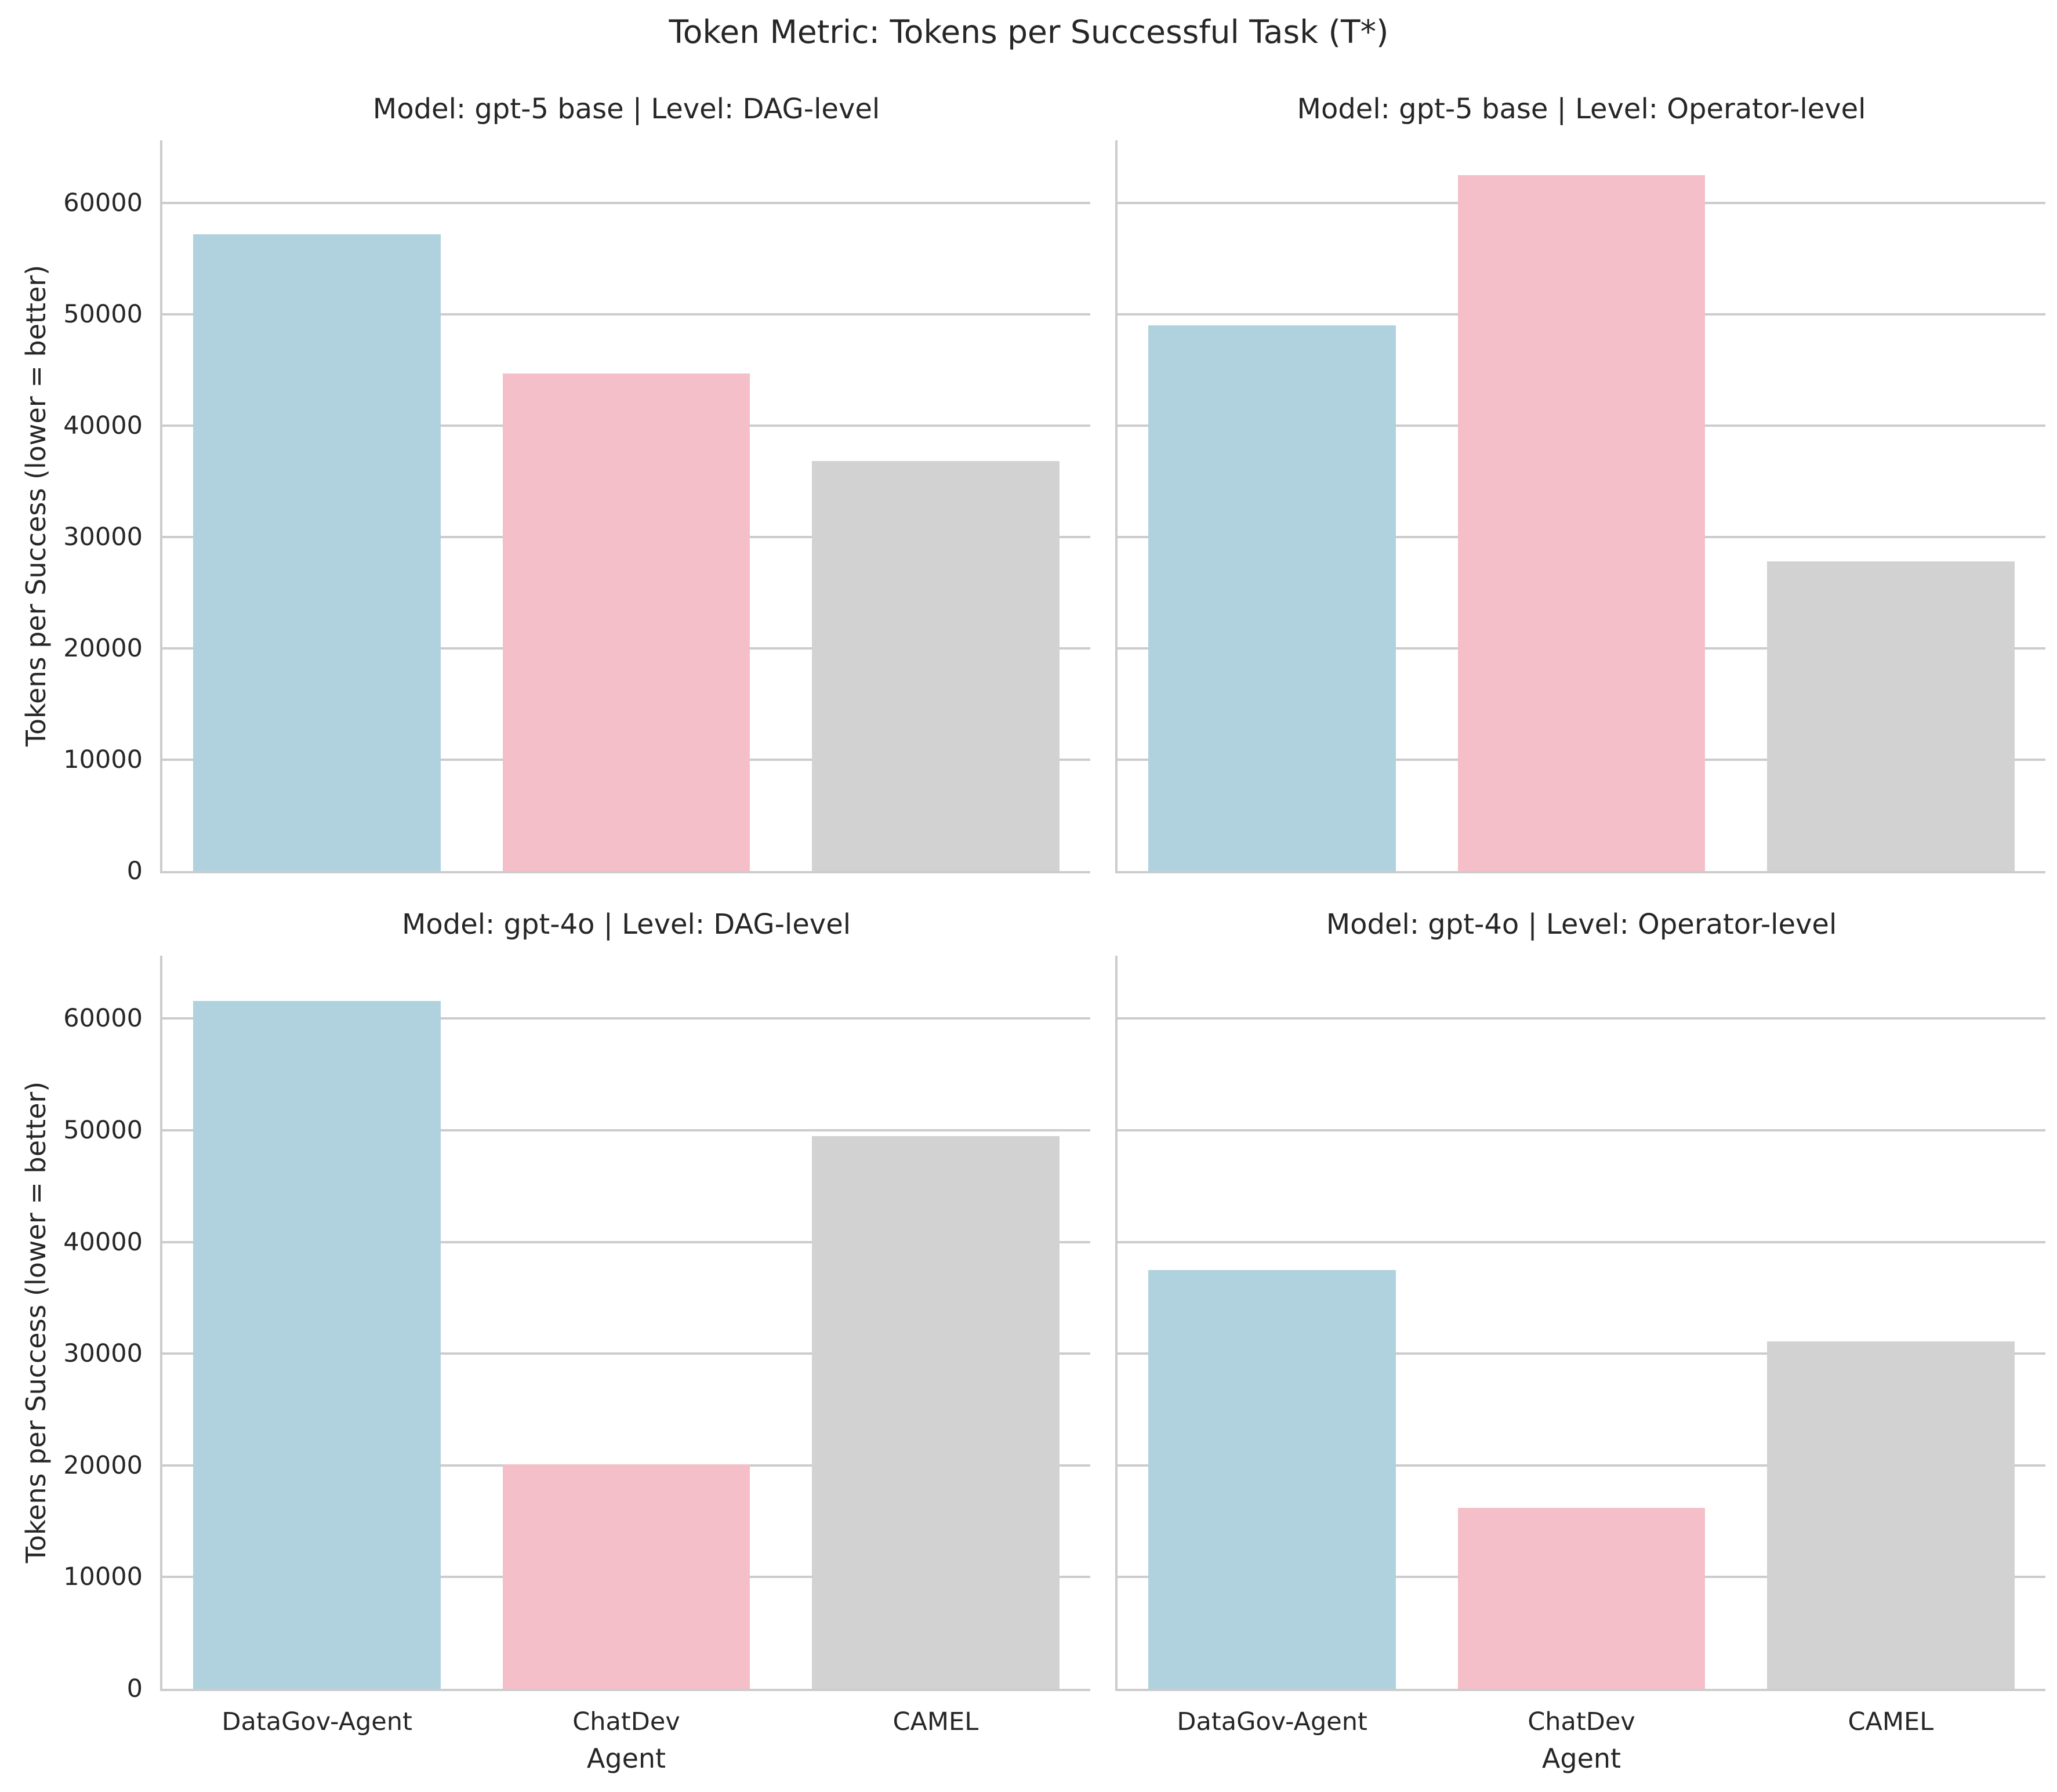  I want to click on y-axis-label-bottom-row: Tokens per Success (lower = better), so click(36, 1322).